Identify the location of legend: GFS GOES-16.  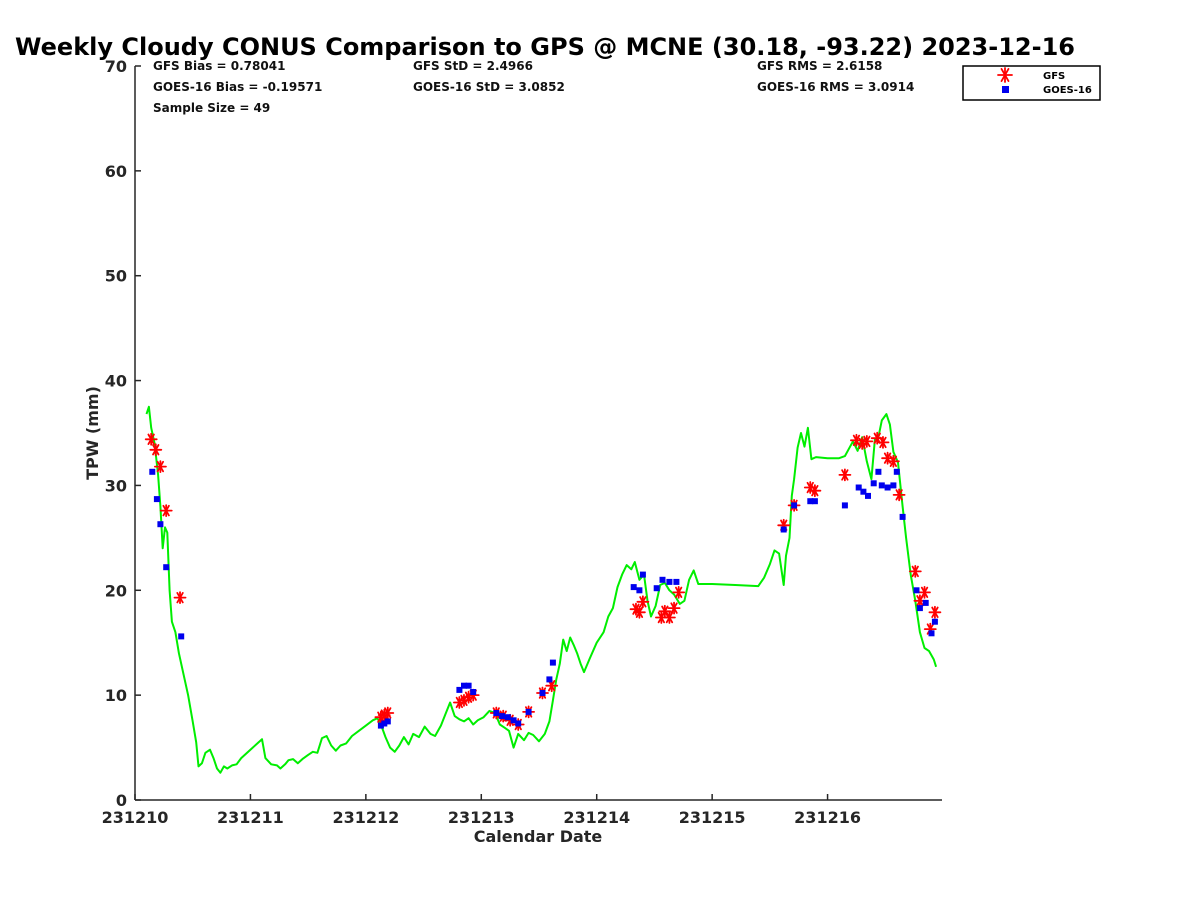
(1031, 83).